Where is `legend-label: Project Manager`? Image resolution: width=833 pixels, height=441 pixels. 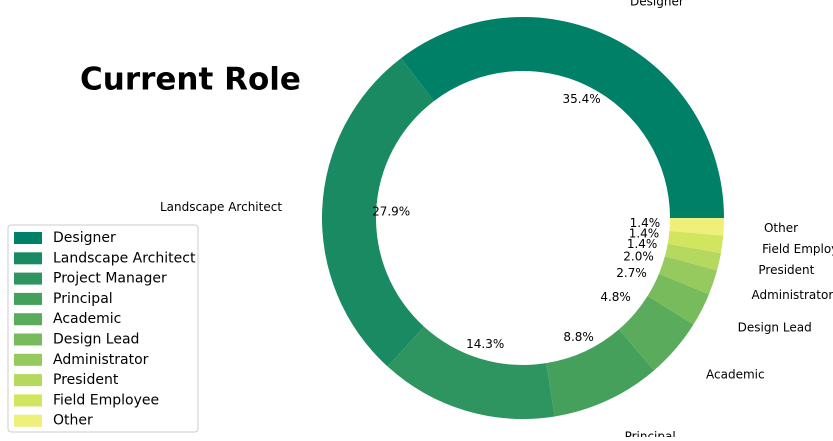 legend-label: Project Manager is located at coordinates (110, 279).